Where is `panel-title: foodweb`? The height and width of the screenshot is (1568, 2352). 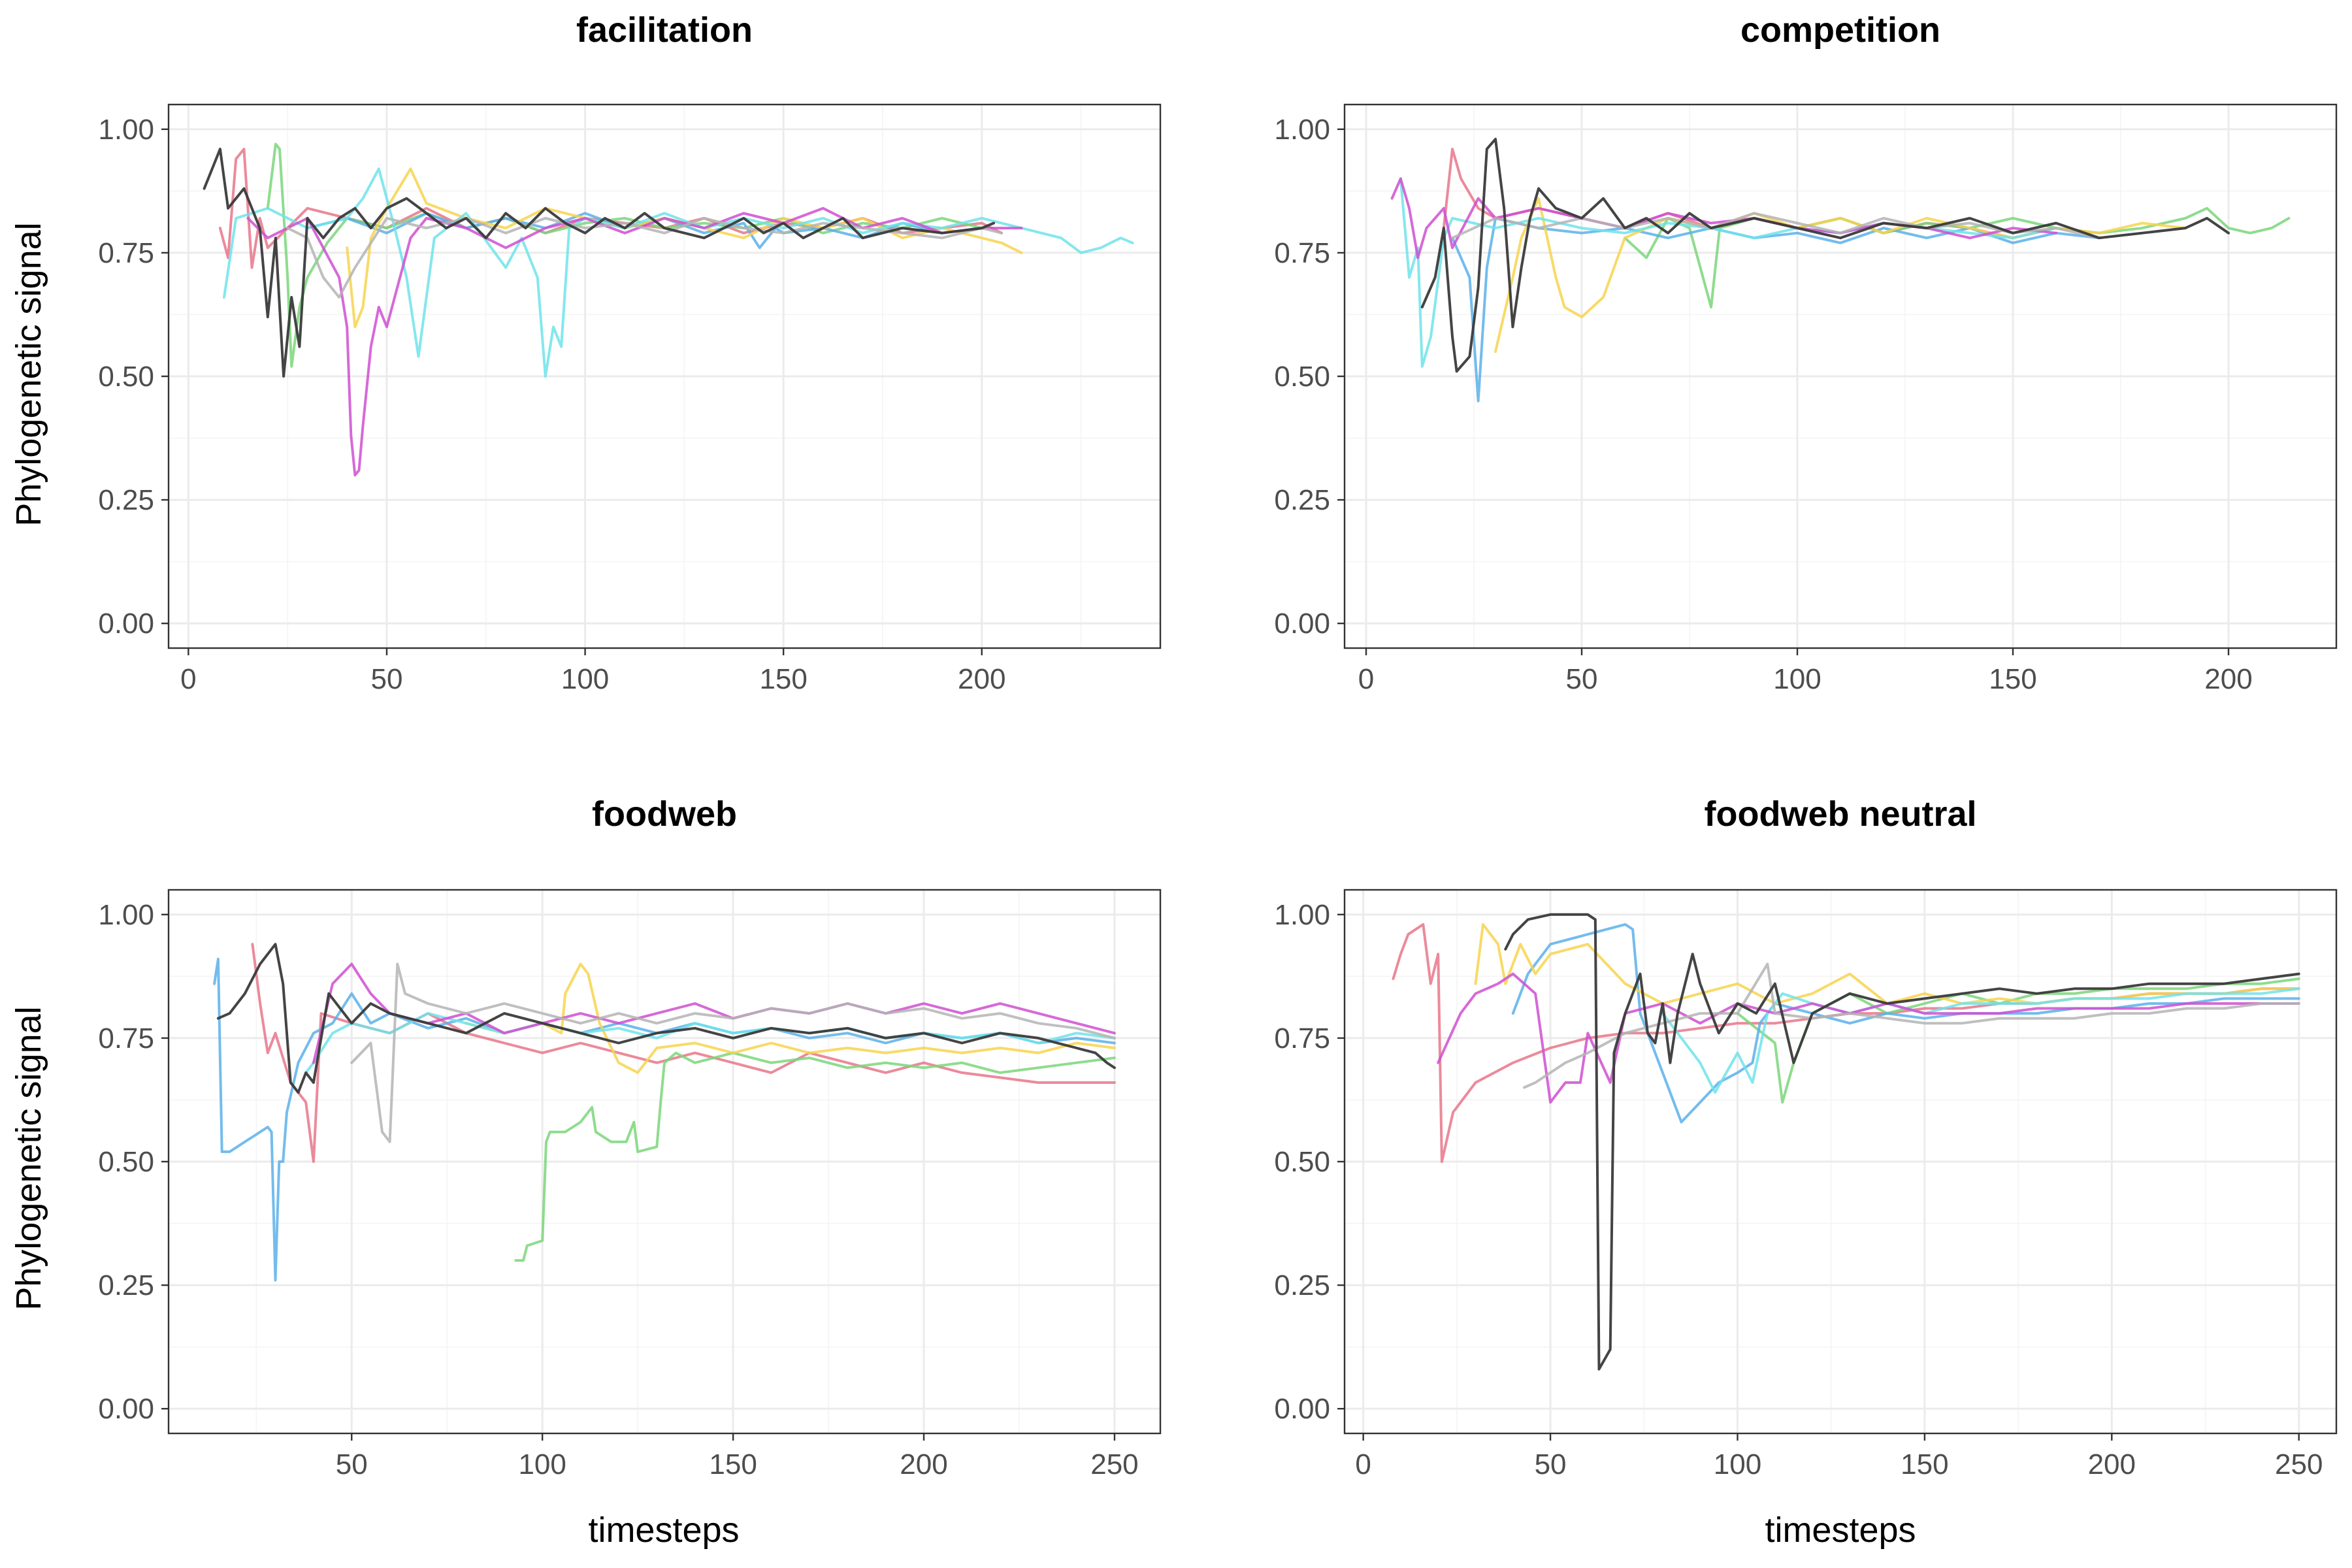
panel-title: foodweb is located at coordinates (664, 814).